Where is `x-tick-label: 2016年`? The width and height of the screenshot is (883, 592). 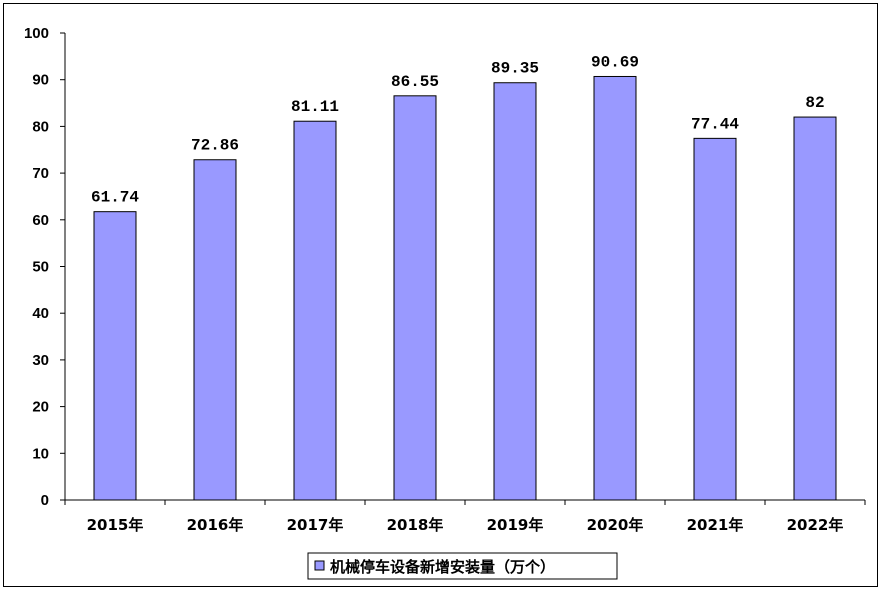
x-tick-label: 2016年 is located at coordinates (215, 525).